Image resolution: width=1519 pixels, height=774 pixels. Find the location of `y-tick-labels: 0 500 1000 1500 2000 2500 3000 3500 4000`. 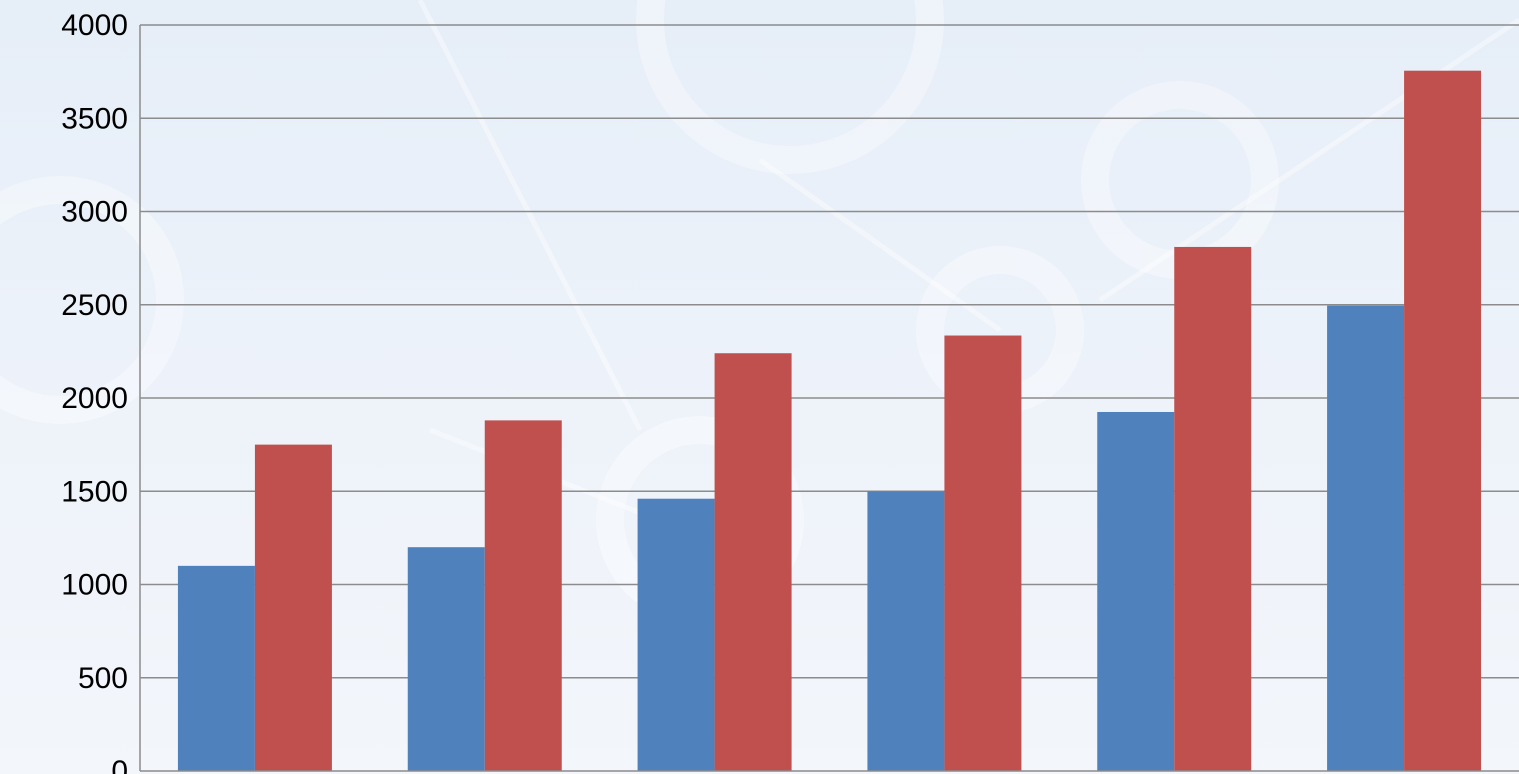

y-tick-labels: 0 500 1000 1500 2000 2500 3000 3500 4000 is located at coordinates (94, 391).